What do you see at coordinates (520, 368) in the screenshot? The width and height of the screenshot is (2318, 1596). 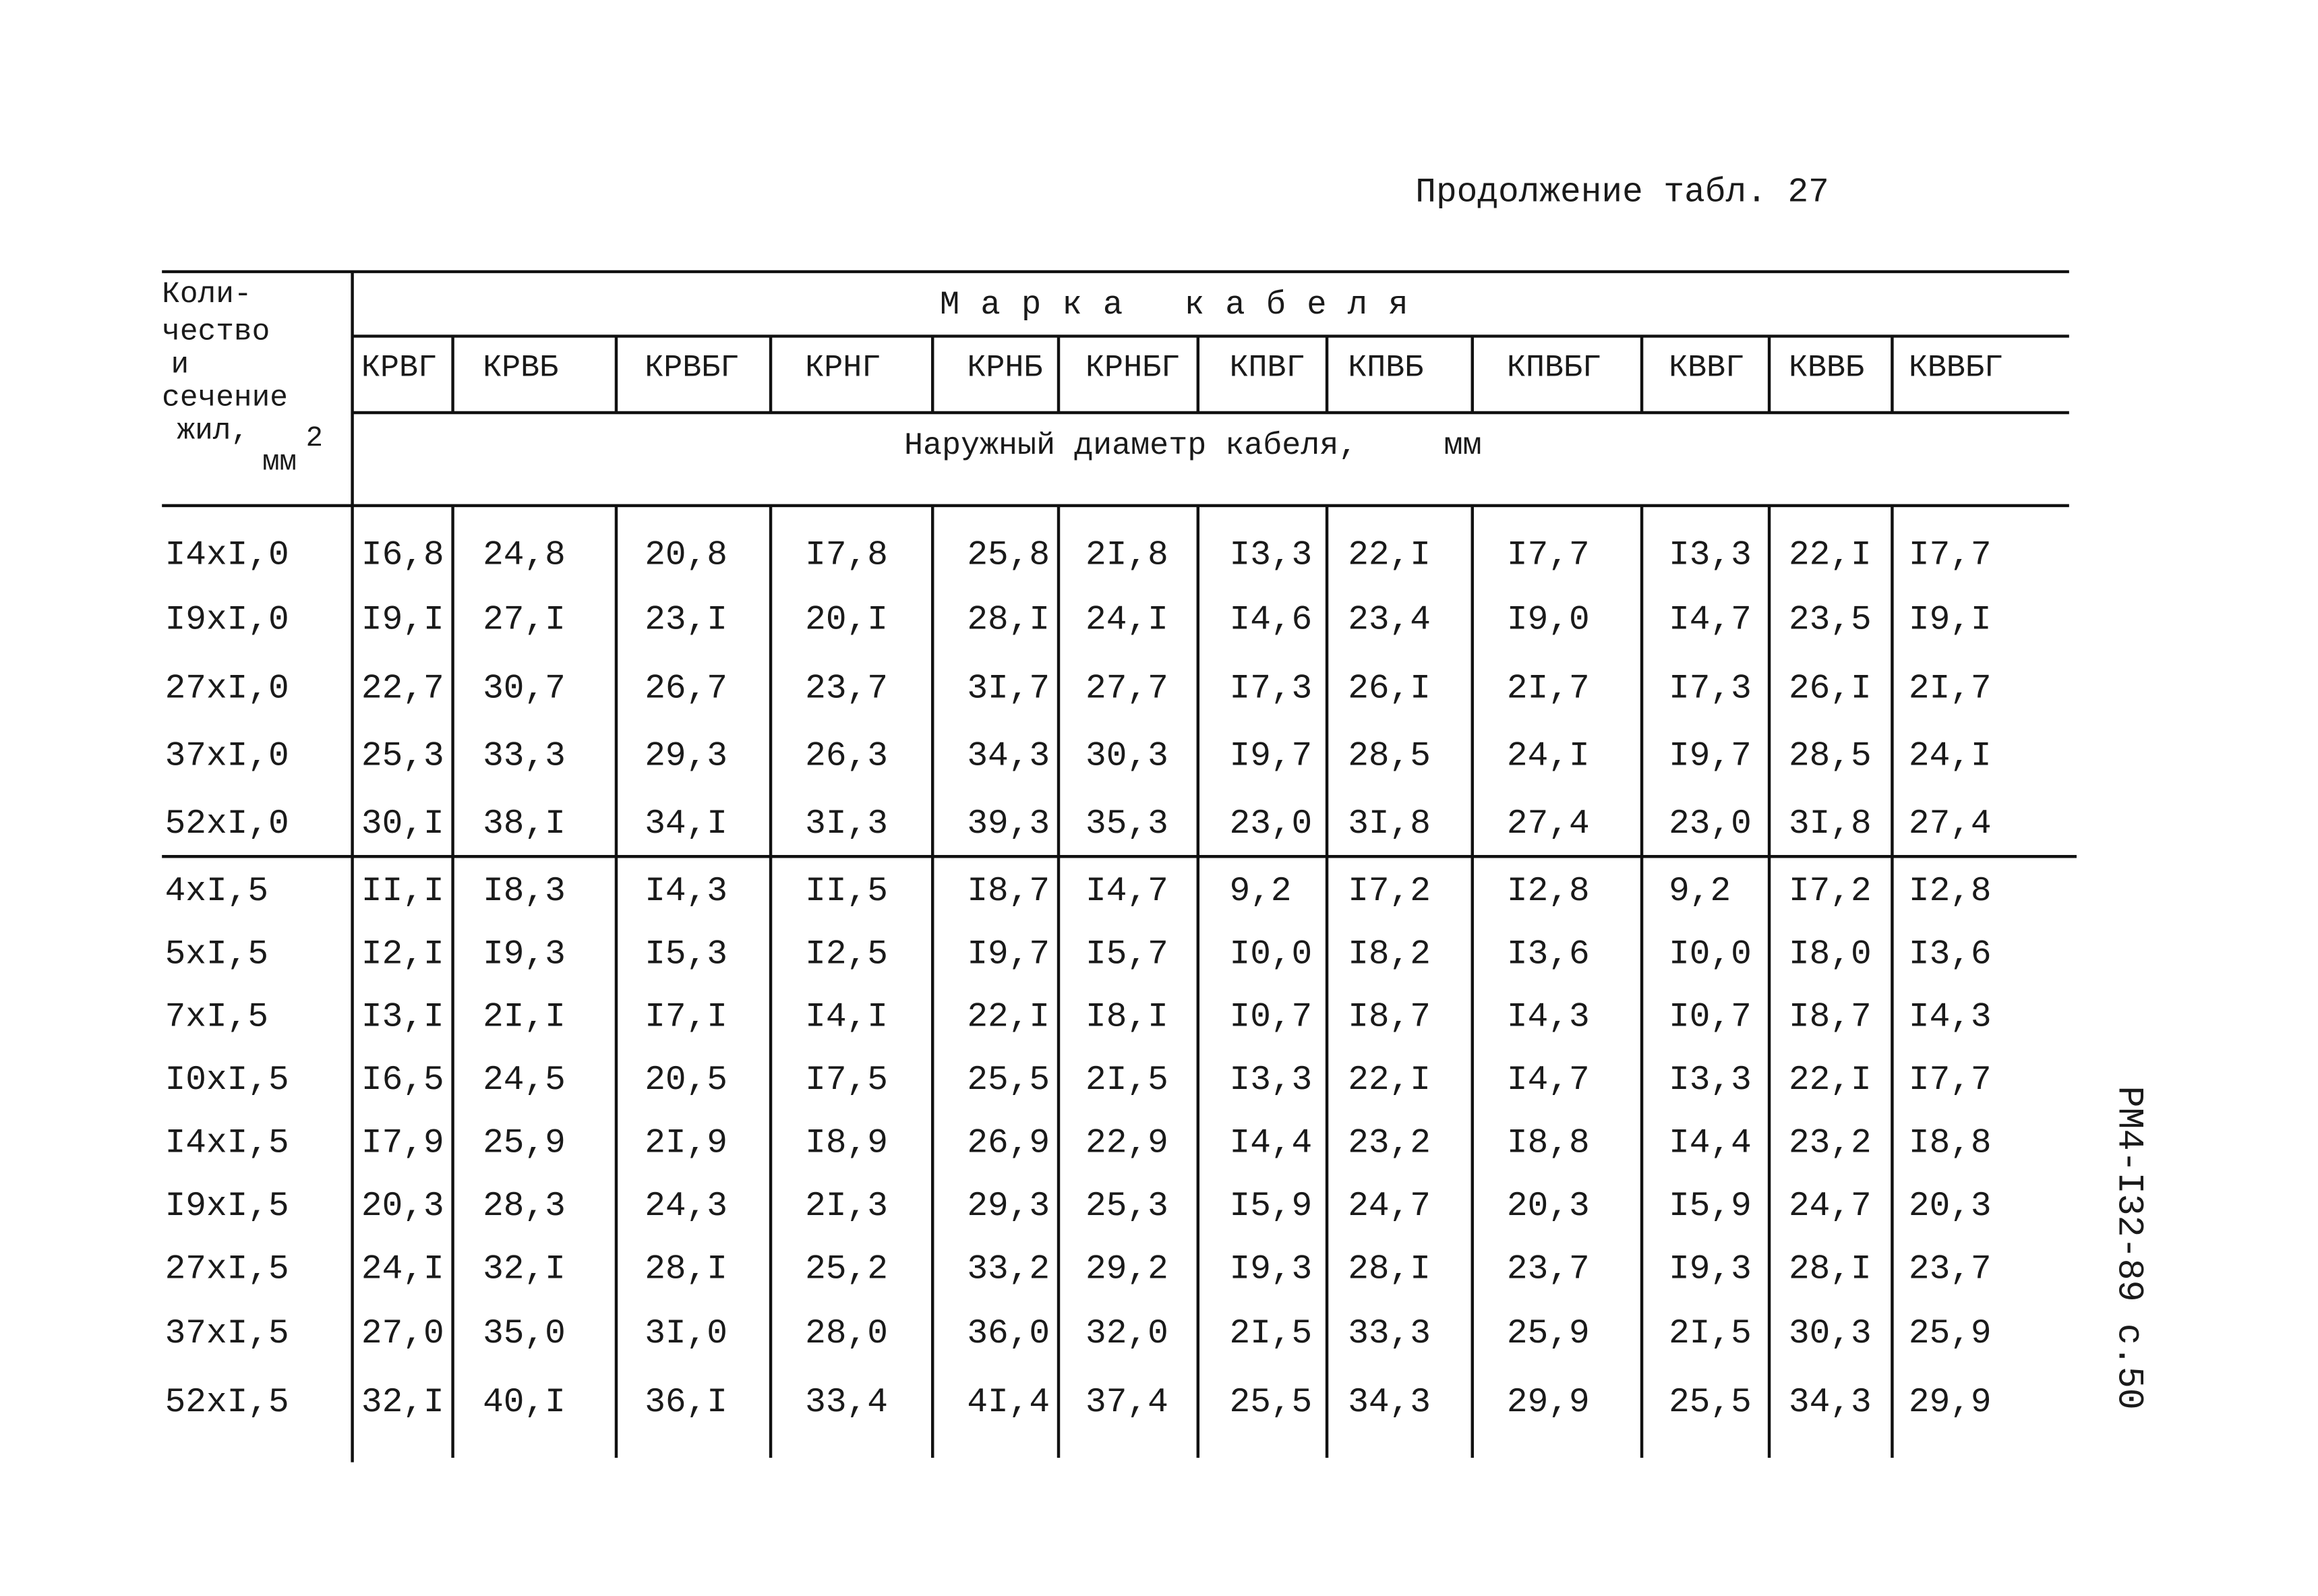 I see `column-header: КРВБ` at bounding box center [520, 368].